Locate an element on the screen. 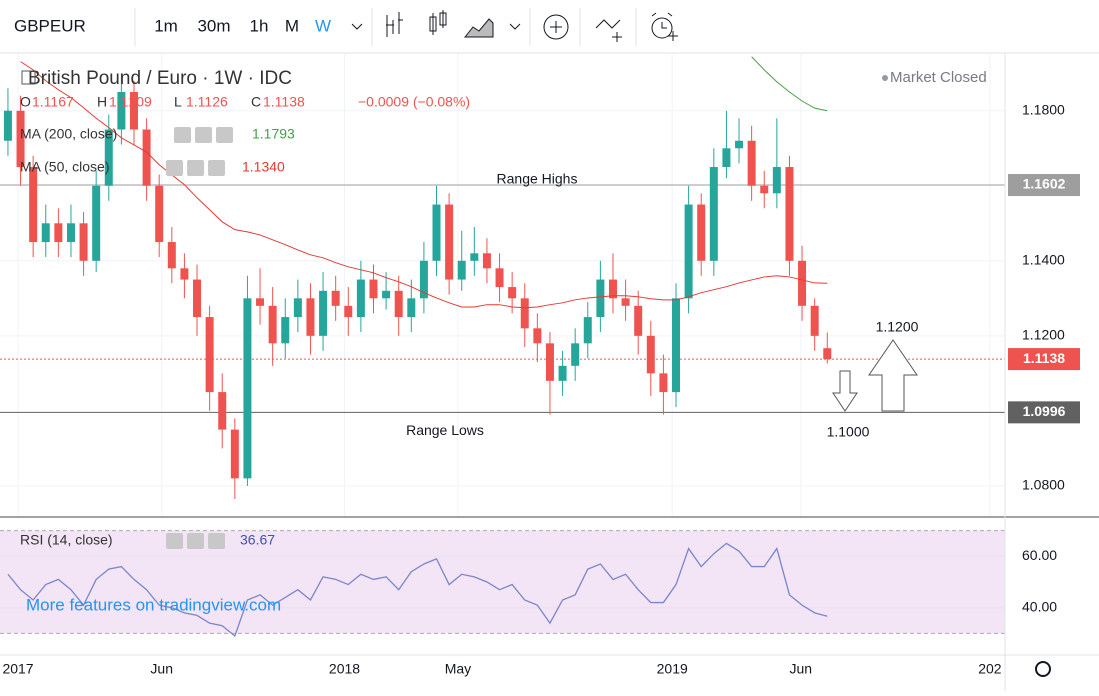 This screenshot has width=1099, height=696. ohlc-value: 1.1167 is located at coordinates (53, 102).